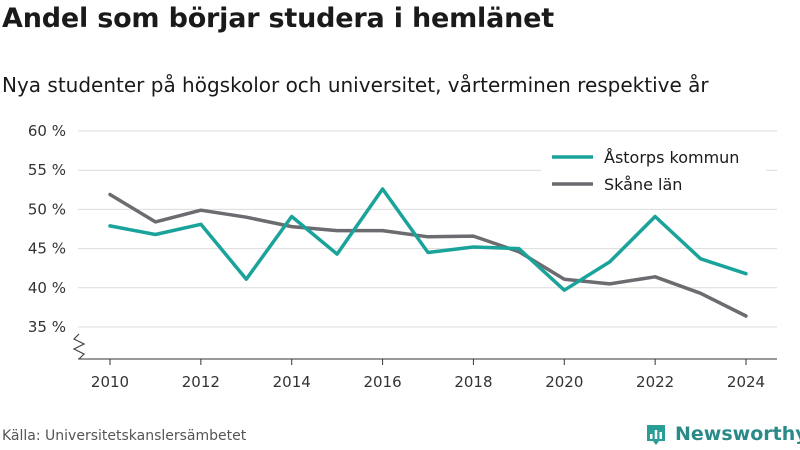  What do you see at coordinates (47, 170) in the screenshot?
I see `y-tick-label: 55 %` at bounding box center [47, 170].